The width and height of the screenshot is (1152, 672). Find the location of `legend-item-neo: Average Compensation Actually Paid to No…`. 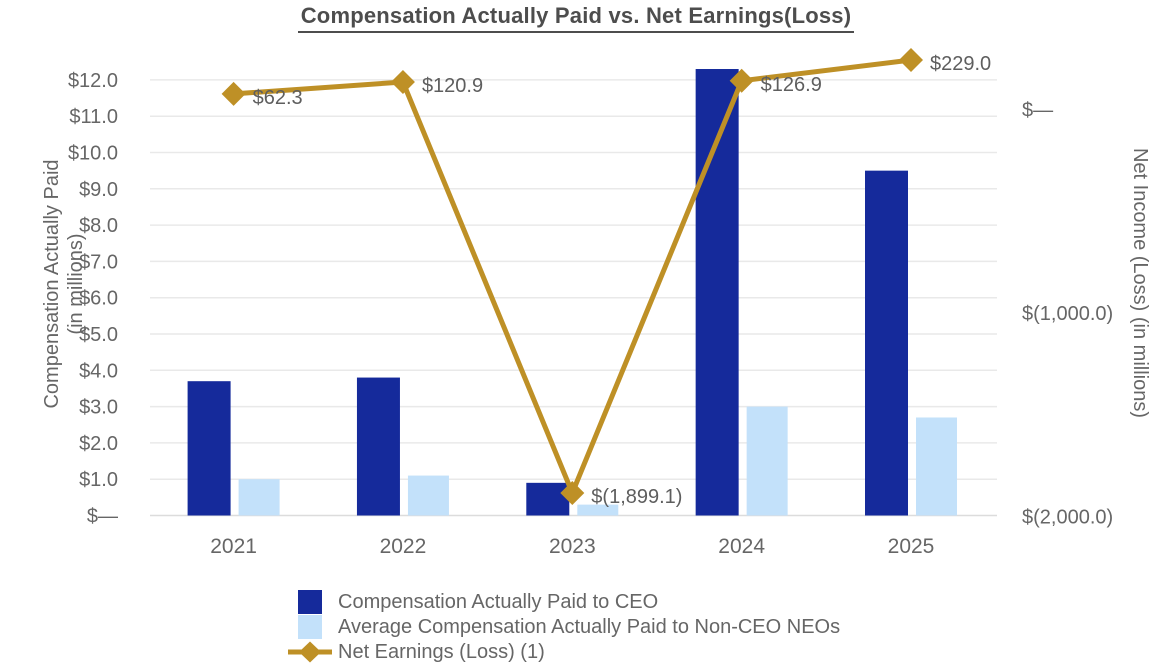

legend-item-neo: Average Compensation Actually Paid to No… is located at coordinates (564, 627).